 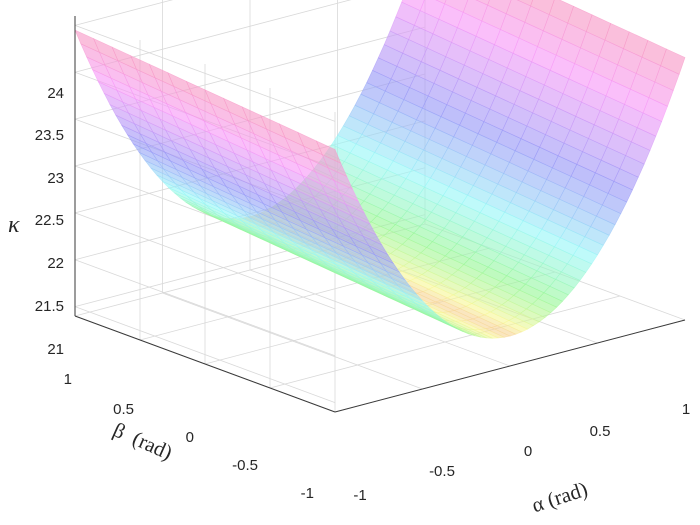 What do you see at coordinates (600, 431) in the screenshot?
I see `x-tick-label: 0.5` at bounding box center [600, 431].